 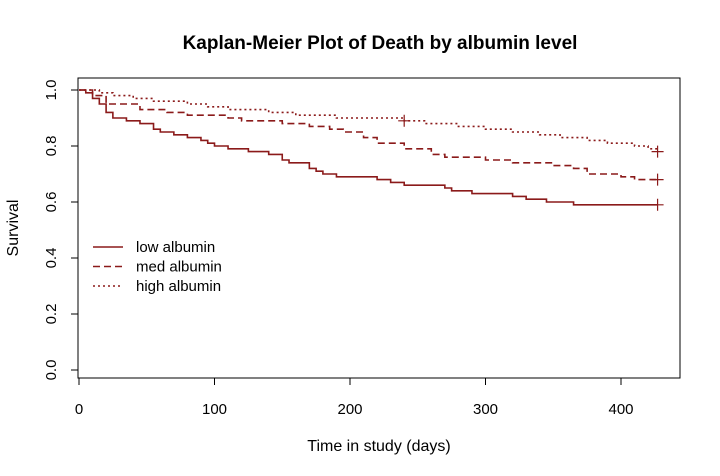 What do you see at coordinates (179, 267) in the screenshot?
I see `legend-label-med-albumin: med albumin` at bounding box center [179, 267].